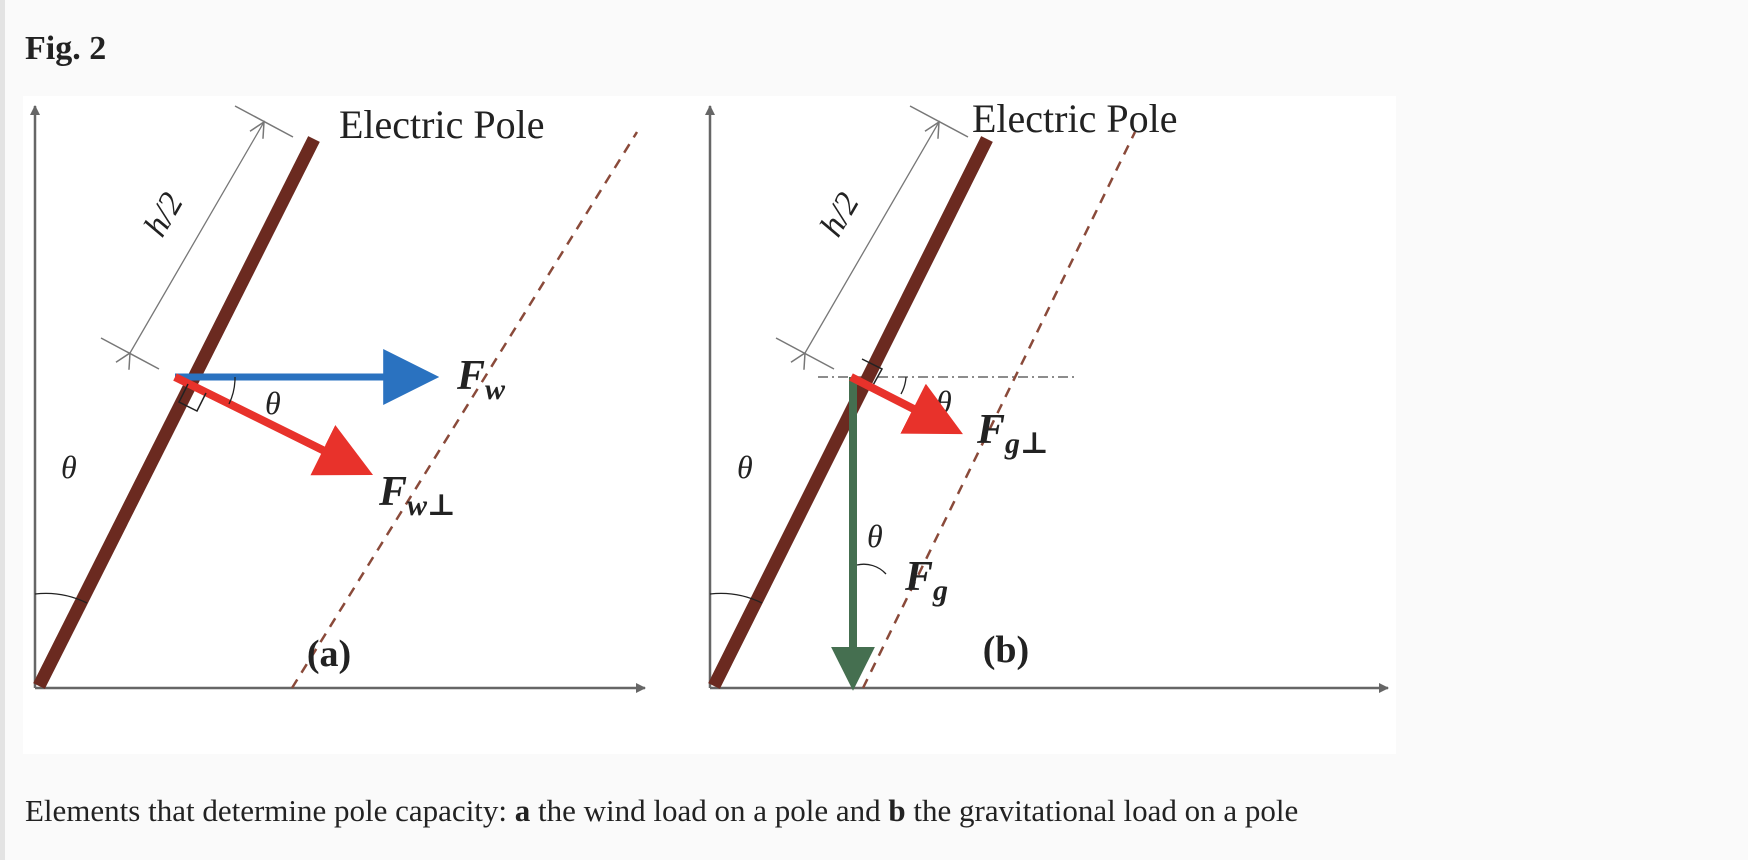 The height and width of the screenshot is (860, 1748). I want to click on panel-b-theta-arc-top, so click(903, 385).